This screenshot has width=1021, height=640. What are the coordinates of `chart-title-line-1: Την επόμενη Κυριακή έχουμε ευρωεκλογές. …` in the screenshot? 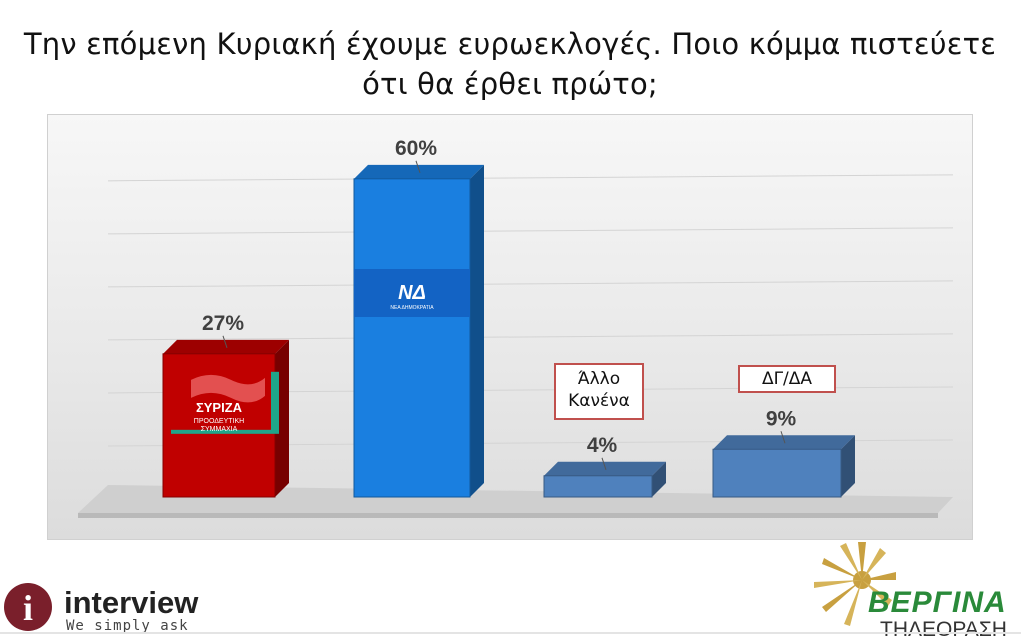 It's located at (510, 44).